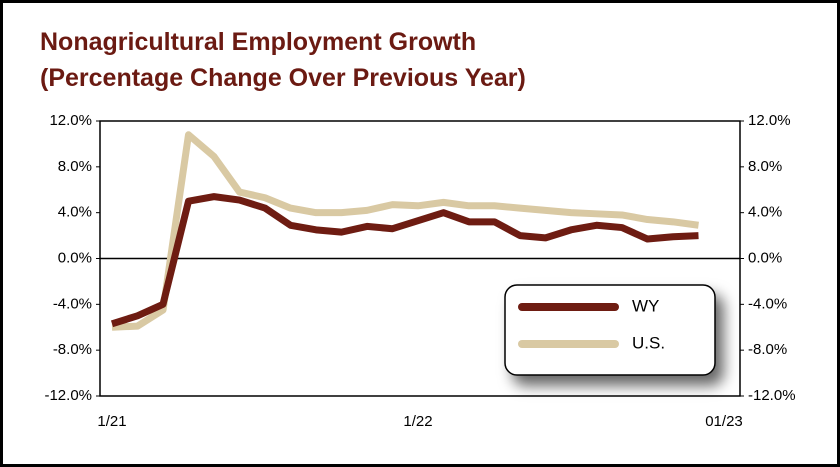 The width and height of the screenshot is (840, 467). What do you see at coordinates (765, 166) in the screenshot?
I see `y2-tick-label: 8.0%` at bounding box center [765, 166].